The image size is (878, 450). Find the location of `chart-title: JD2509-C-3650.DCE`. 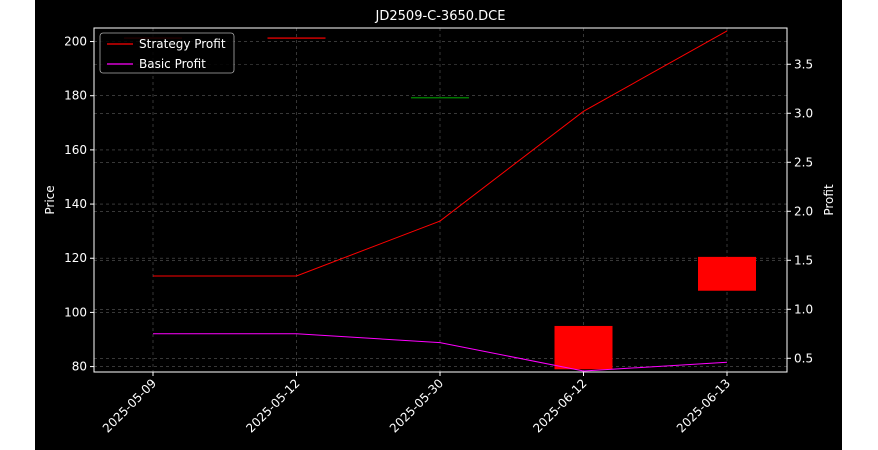

chart-title: JD2509-C-3650.DCE is located at coordinates (440, 16).